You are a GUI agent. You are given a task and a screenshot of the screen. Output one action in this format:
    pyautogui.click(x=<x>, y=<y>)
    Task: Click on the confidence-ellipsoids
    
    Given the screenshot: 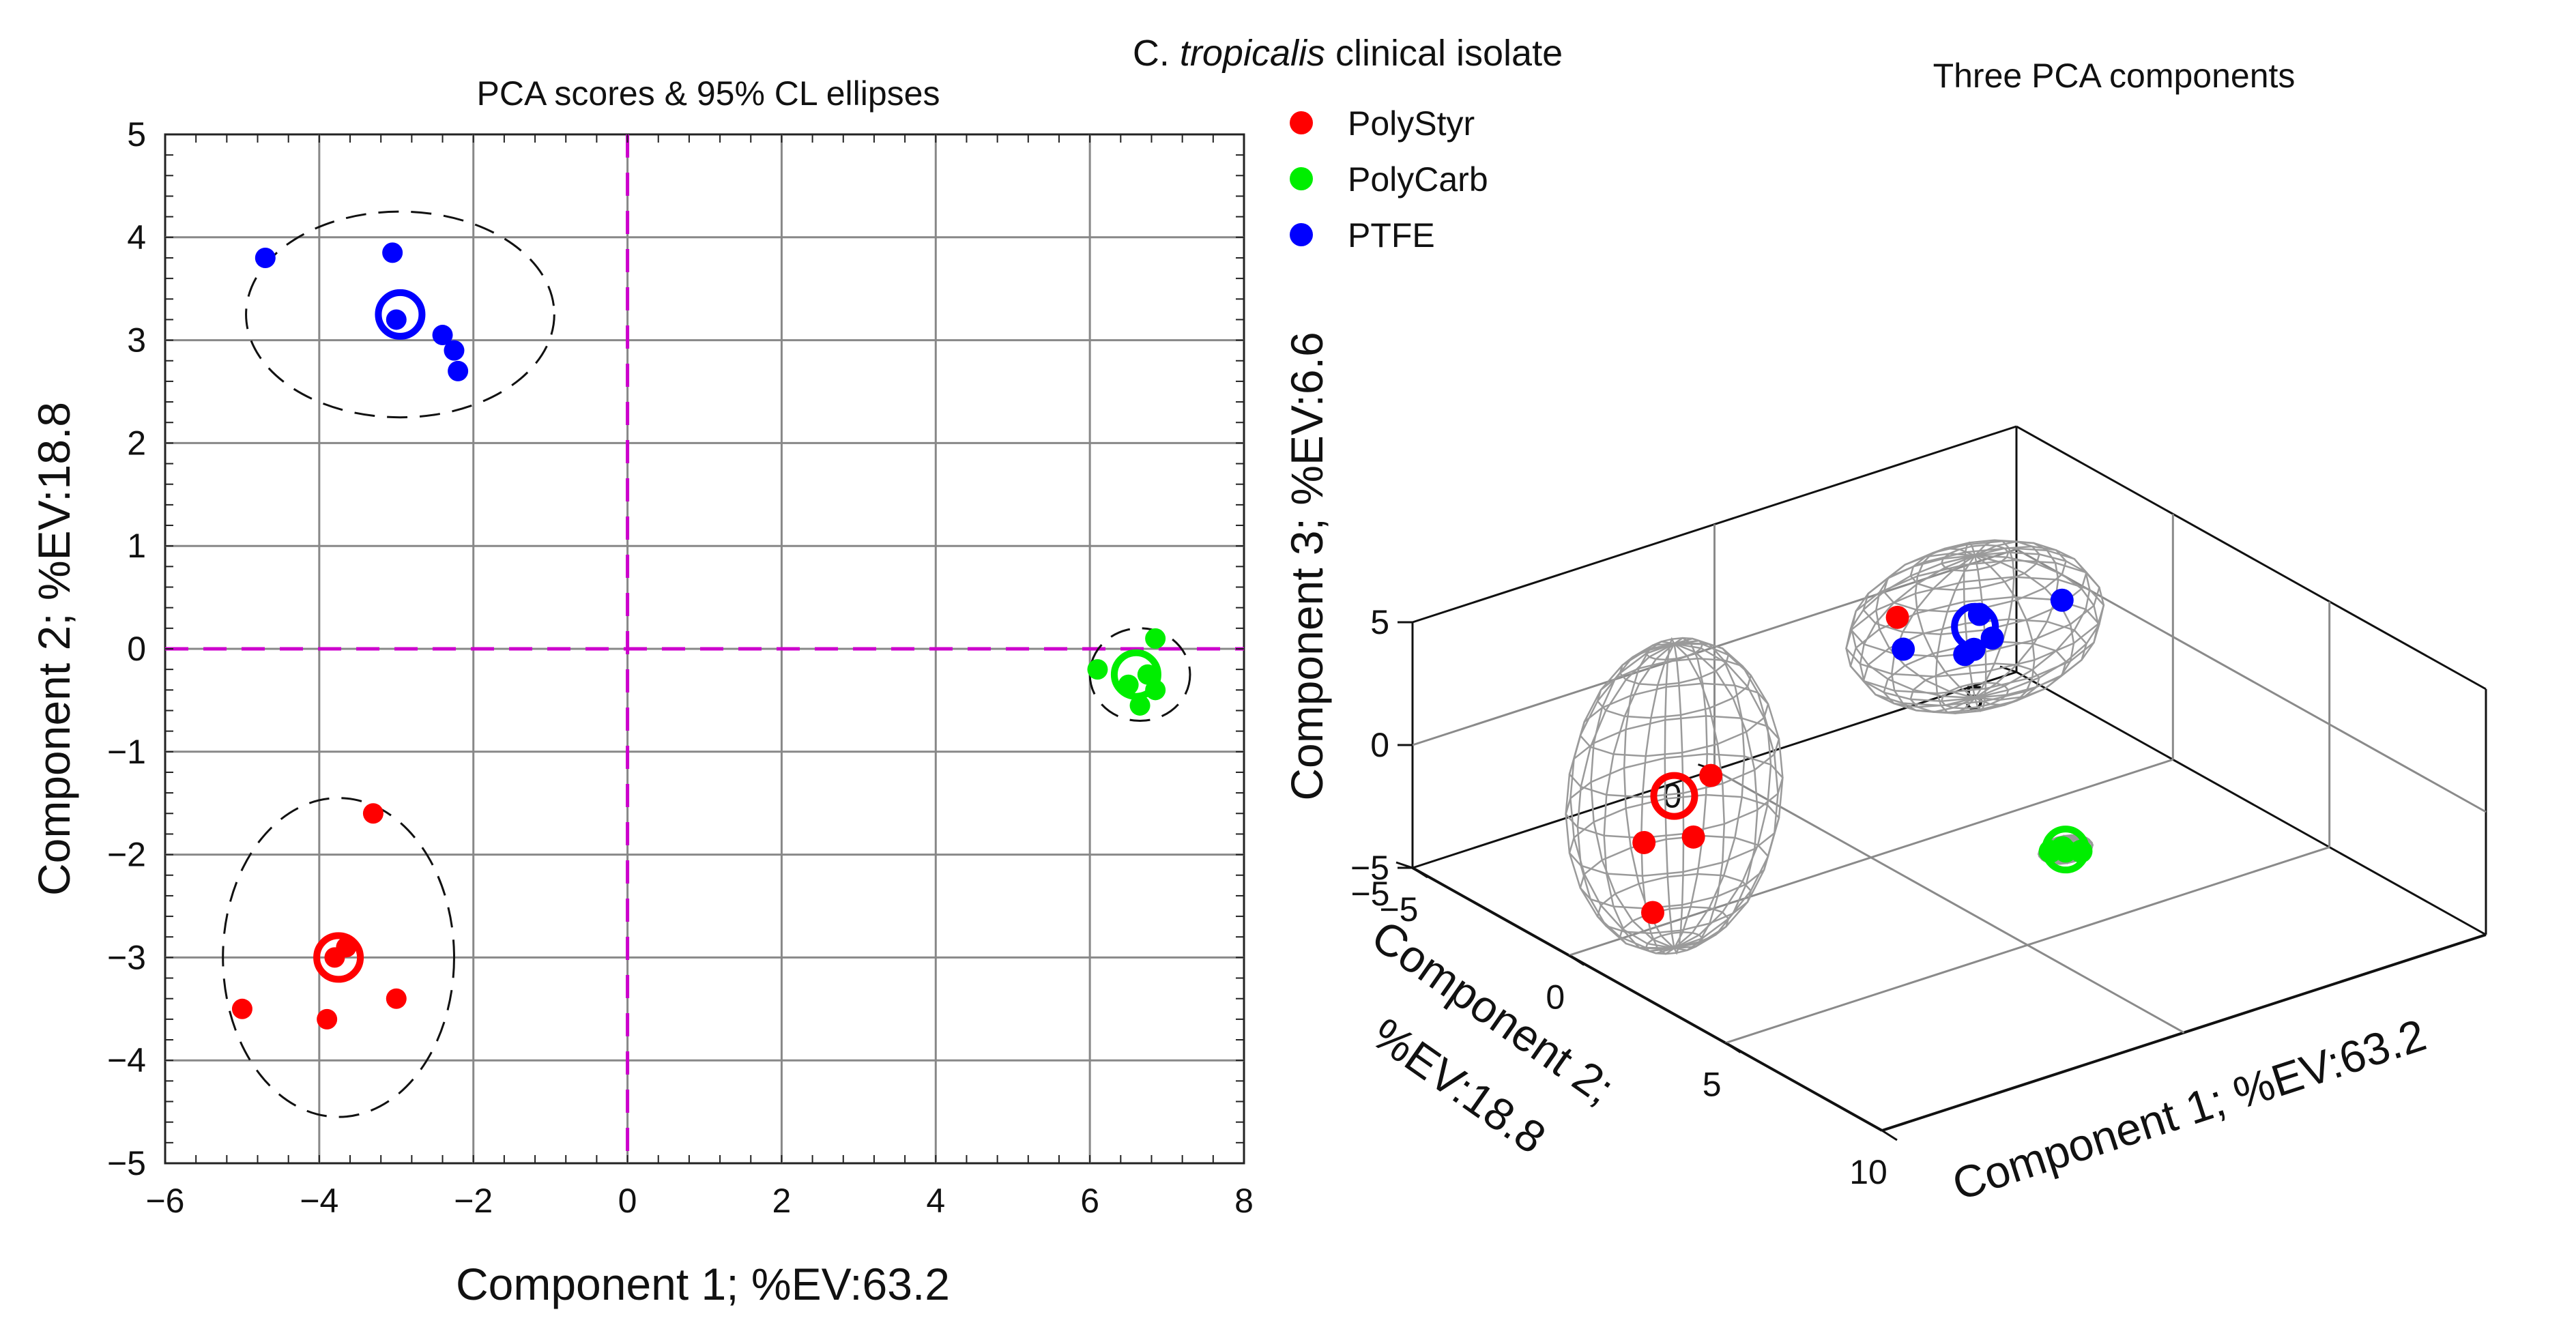 What is the action you would take?
    pyautogui.click(x=1835, y=747)
    